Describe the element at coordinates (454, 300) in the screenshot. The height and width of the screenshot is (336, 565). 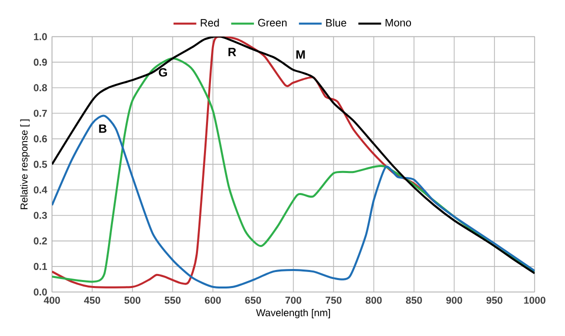
I see `x-tick-label: 900` at that location.